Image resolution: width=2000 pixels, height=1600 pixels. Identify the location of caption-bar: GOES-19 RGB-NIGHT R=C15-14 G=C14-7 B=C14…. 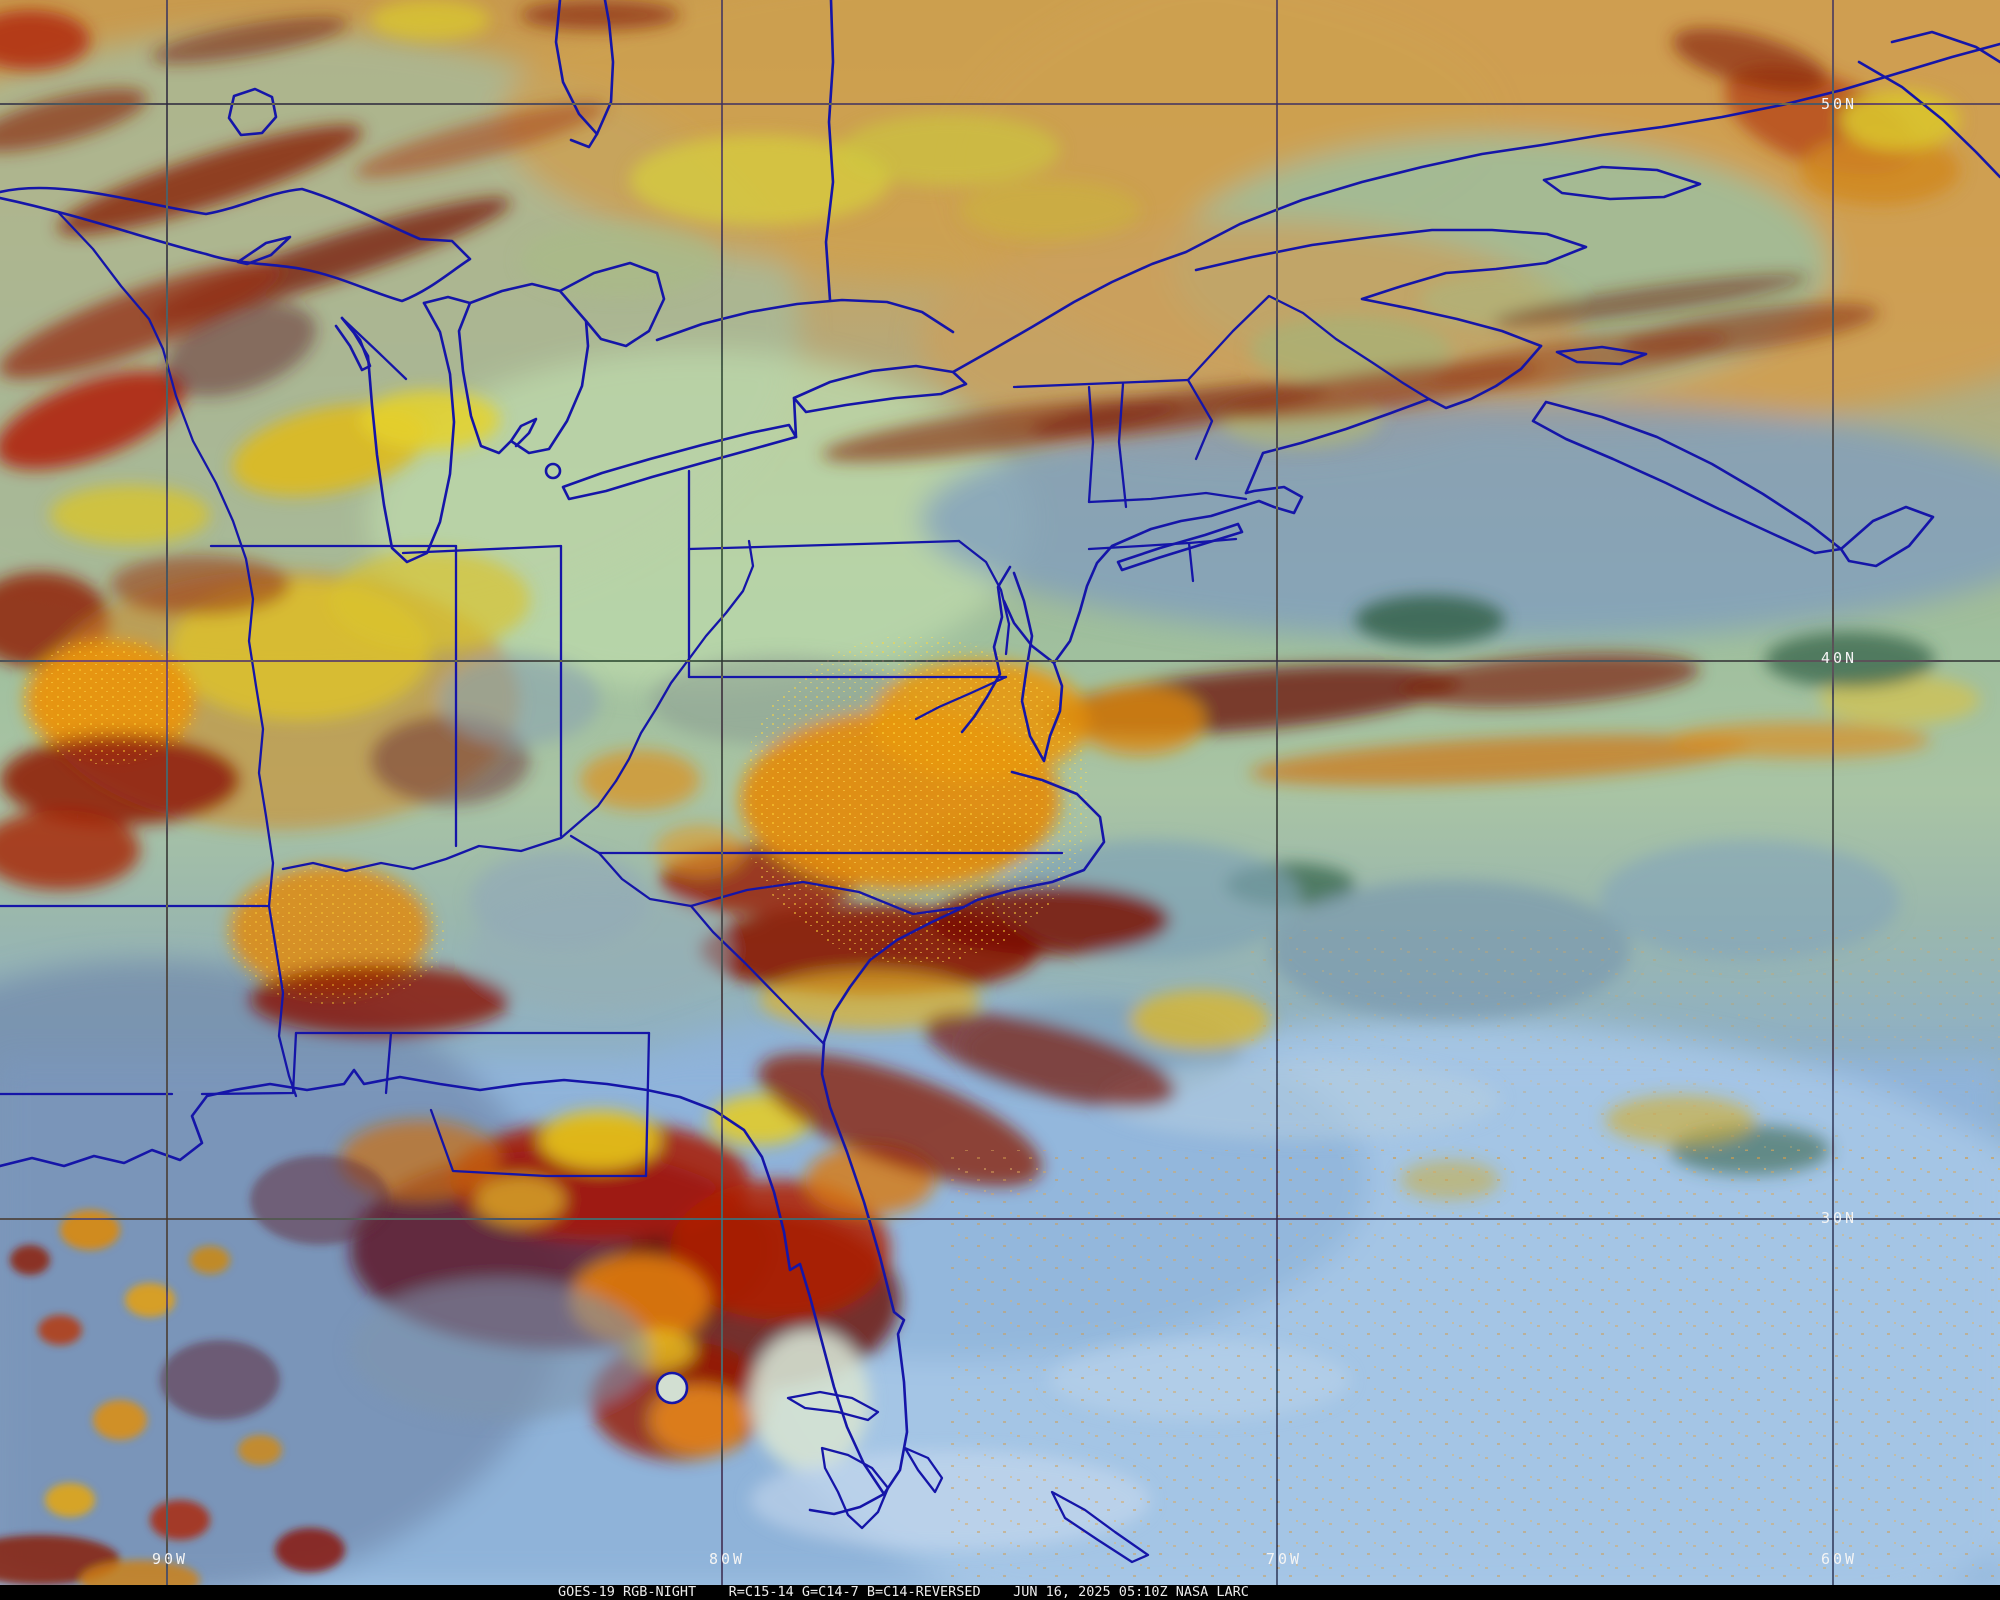
(1000, 1592).